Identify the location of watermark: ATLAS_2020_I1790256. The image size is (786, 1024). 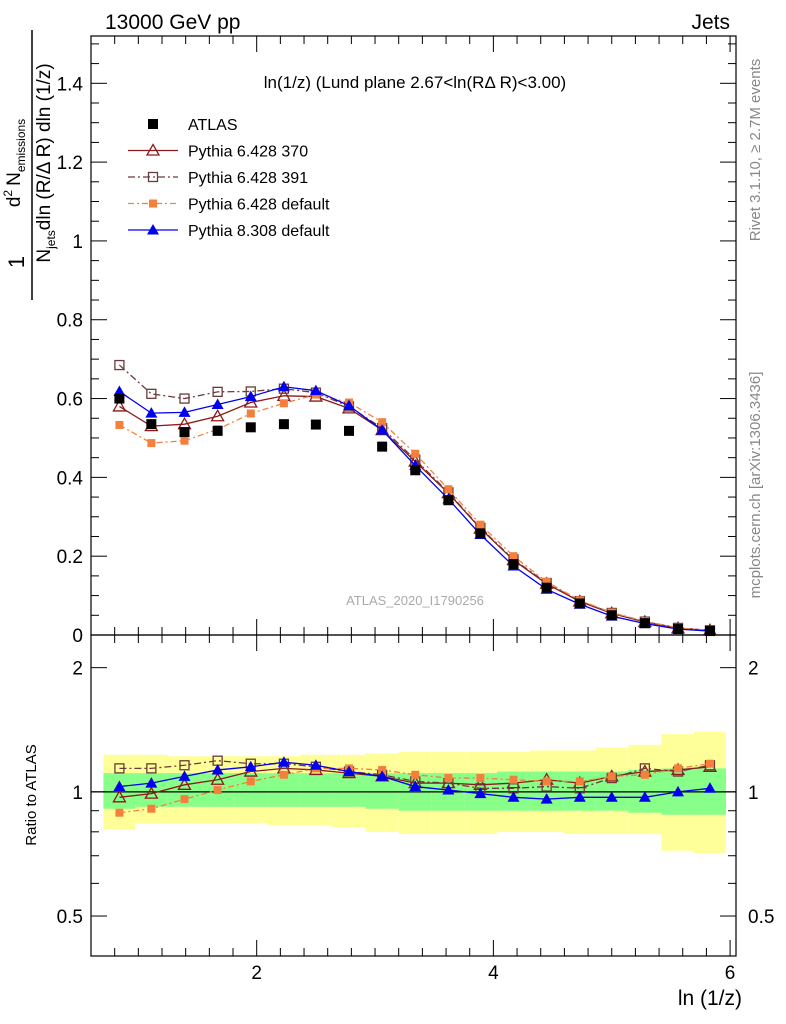
(415, 600).